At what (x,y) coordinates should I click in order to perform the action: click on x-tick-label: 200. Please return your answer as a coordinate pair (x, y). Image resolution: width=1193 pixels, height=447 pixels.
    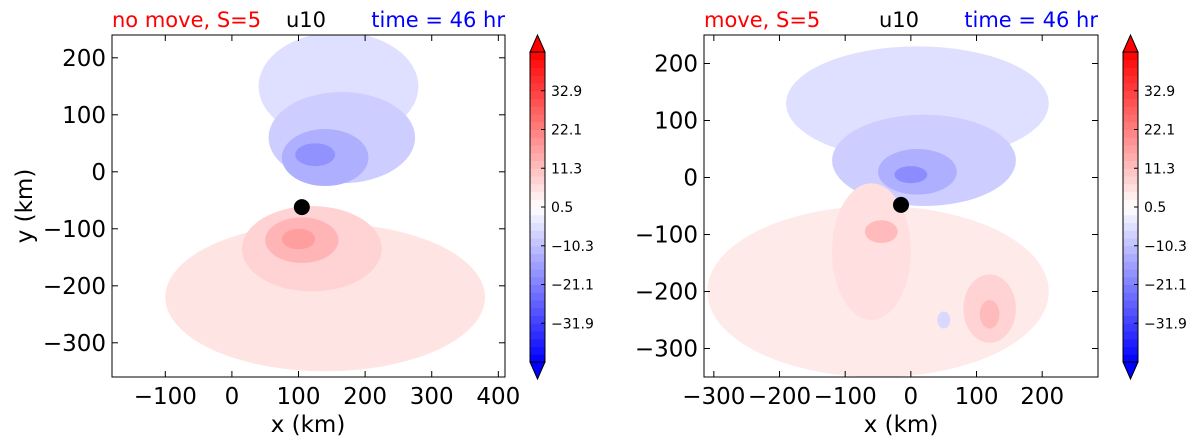
    Looking at the image, I should click on (1042, 397).